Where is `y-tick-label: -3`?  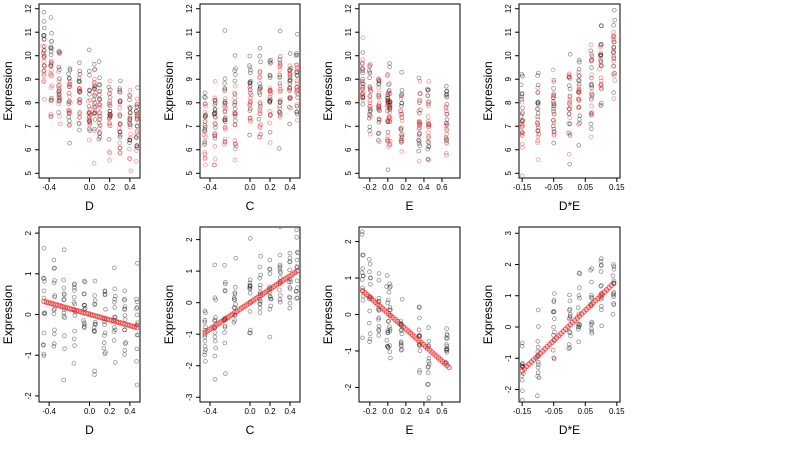 y-tick-label: -3 is located at coordinates (189, 397).